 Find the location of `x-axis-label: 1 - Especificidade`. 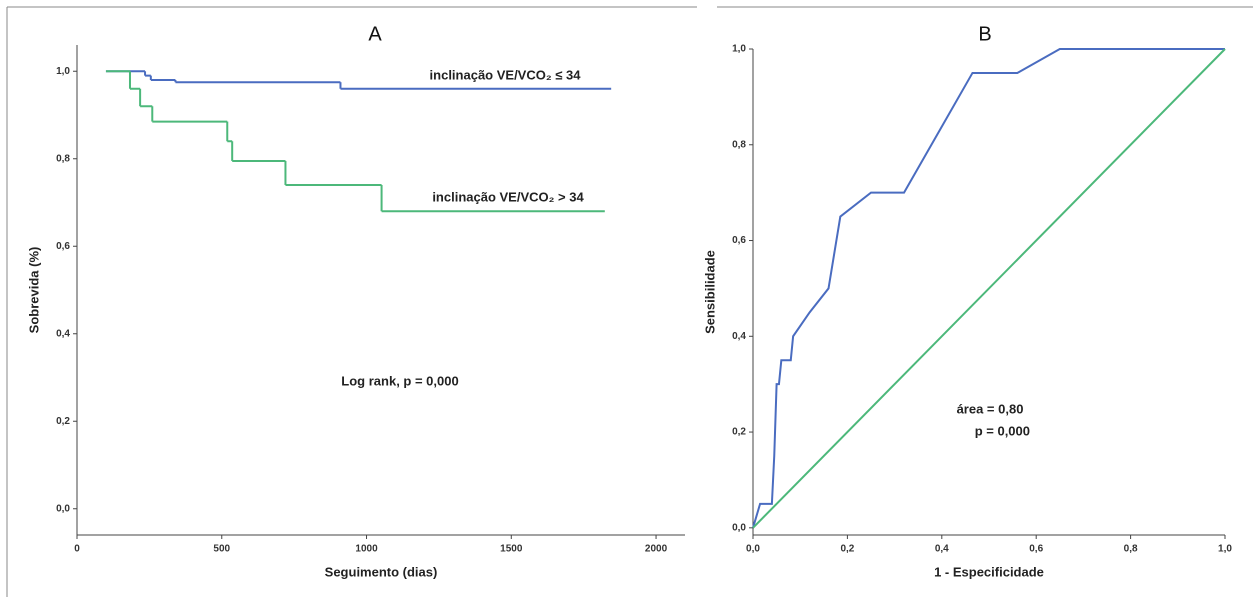

x-axis-label: 1 - Especificidade is located at coordinates (989, 571).